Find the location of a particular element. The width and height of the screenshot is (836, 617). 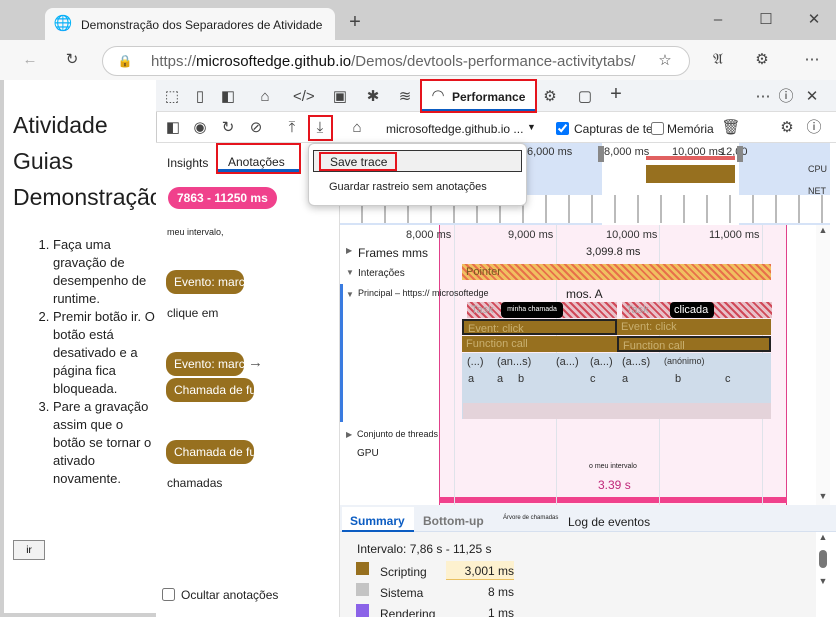

page-heading-1: Atividade is located at coordinates (60, 125).